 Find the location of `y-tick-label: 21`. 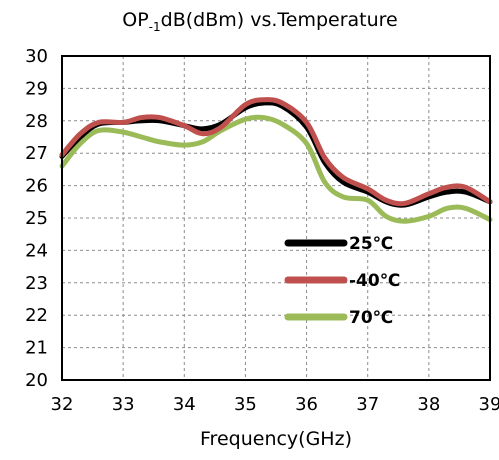

y-tick-label: 21 is located at coordinates (36, 348).